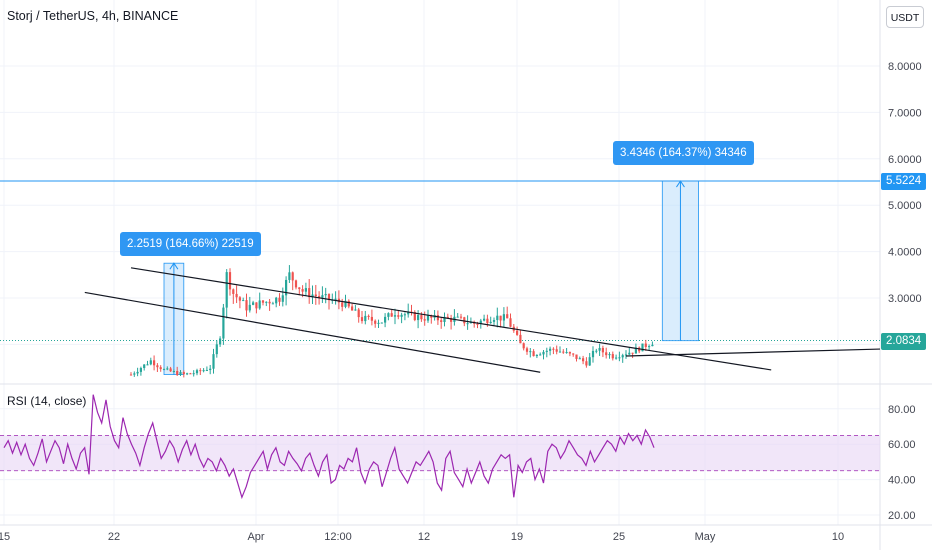 The height and width of the screenshot is (550, 932). Describe the element at coordinates (838, 537) in the screenshot. I see `time-tick-label: 10` at that location.